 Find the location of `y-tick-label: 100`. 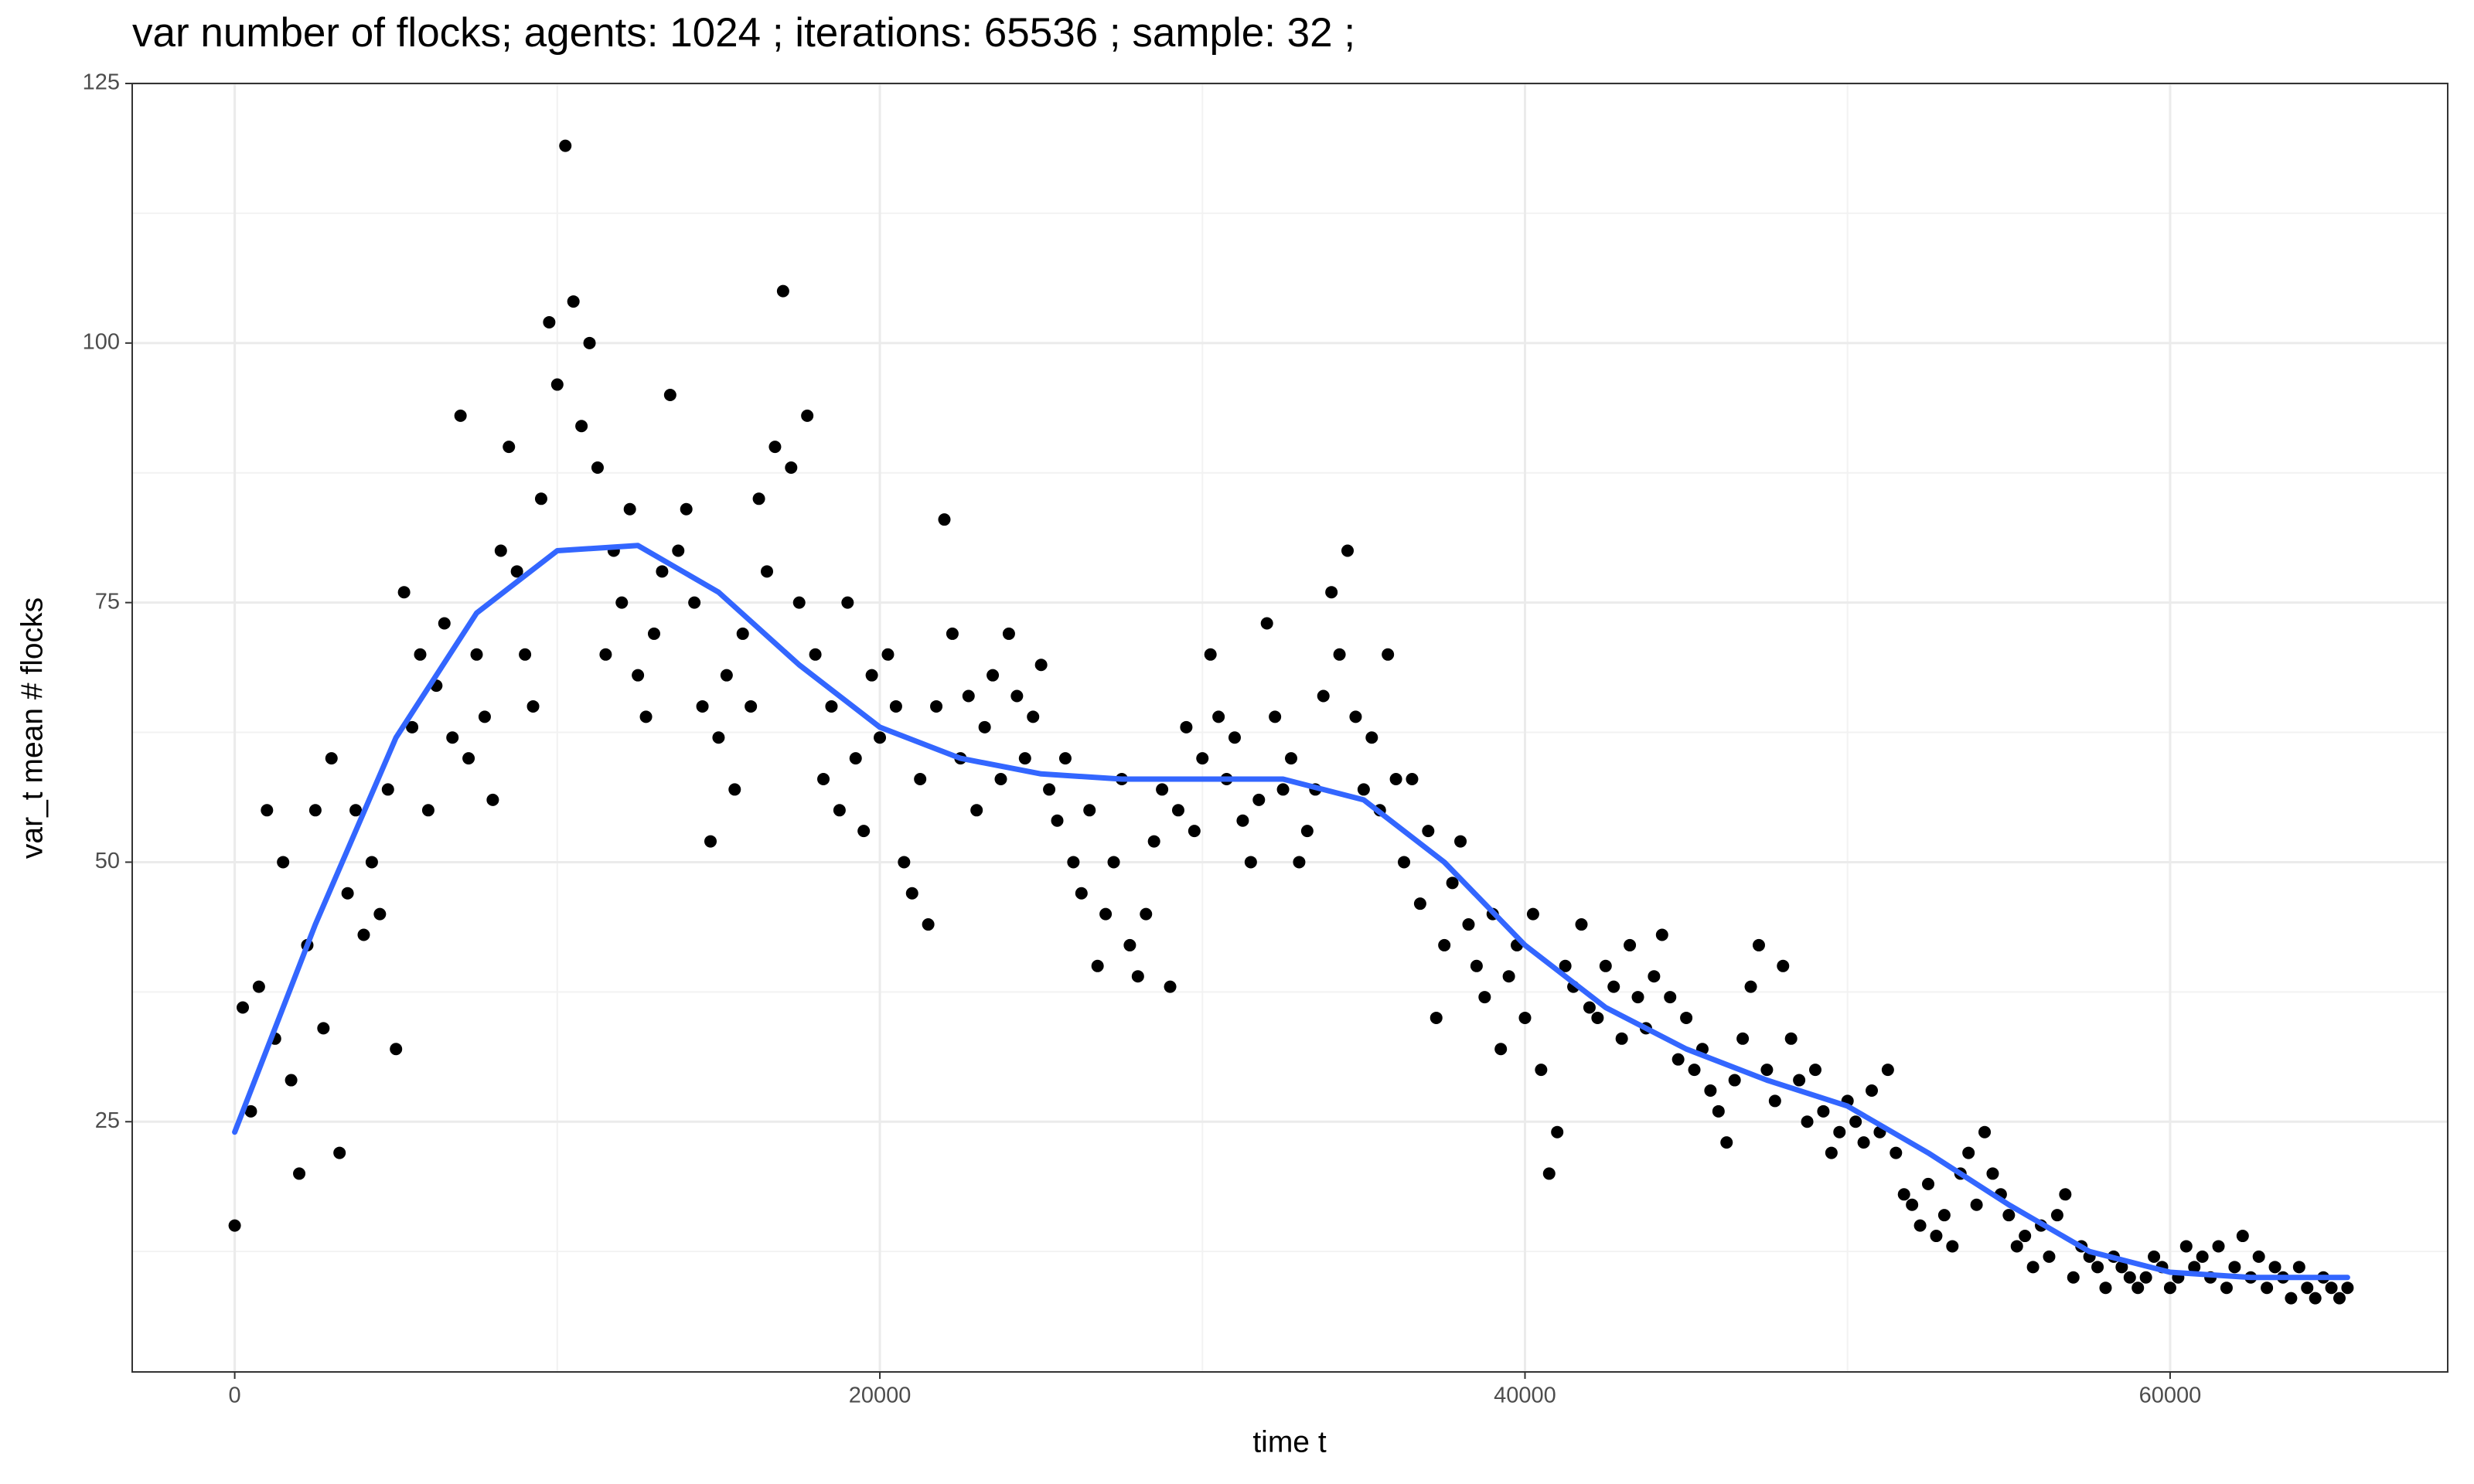

y-tick-label: 100 is located at coordinates (101, 341).